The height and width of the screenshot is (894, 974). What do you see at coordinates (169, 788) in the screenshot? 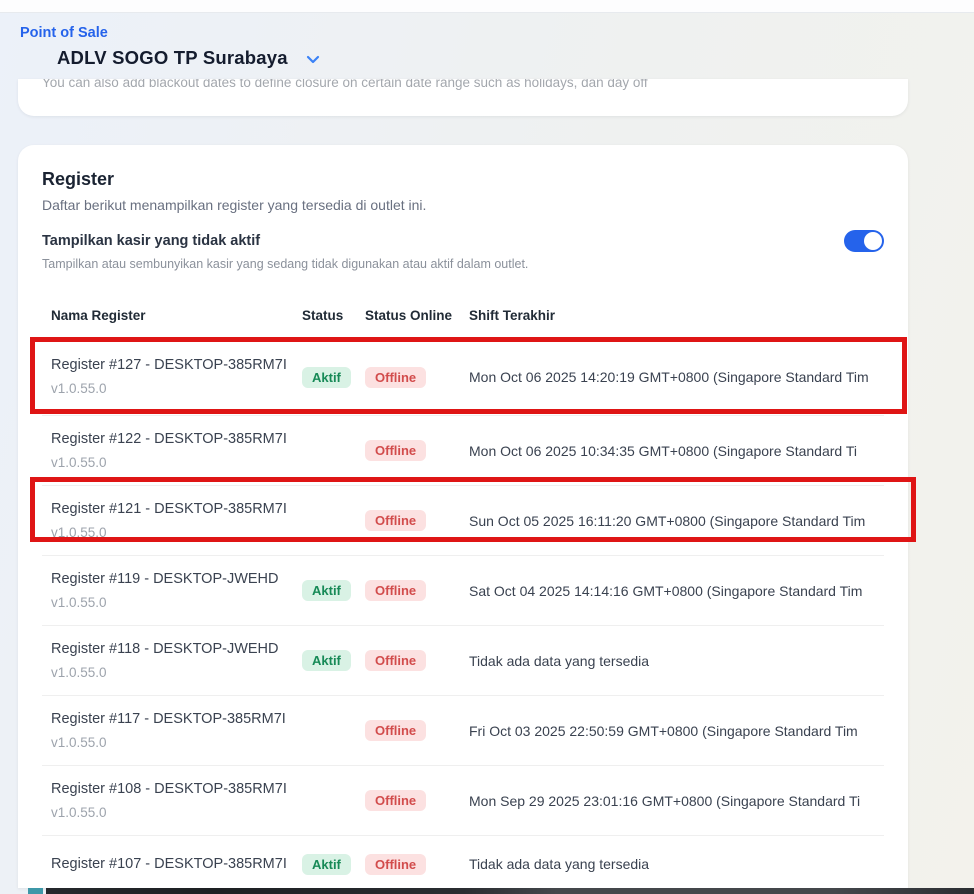
I see `register-name: Register #108 - DESKTOP-385RM7I` at bounding box center [169, 788].